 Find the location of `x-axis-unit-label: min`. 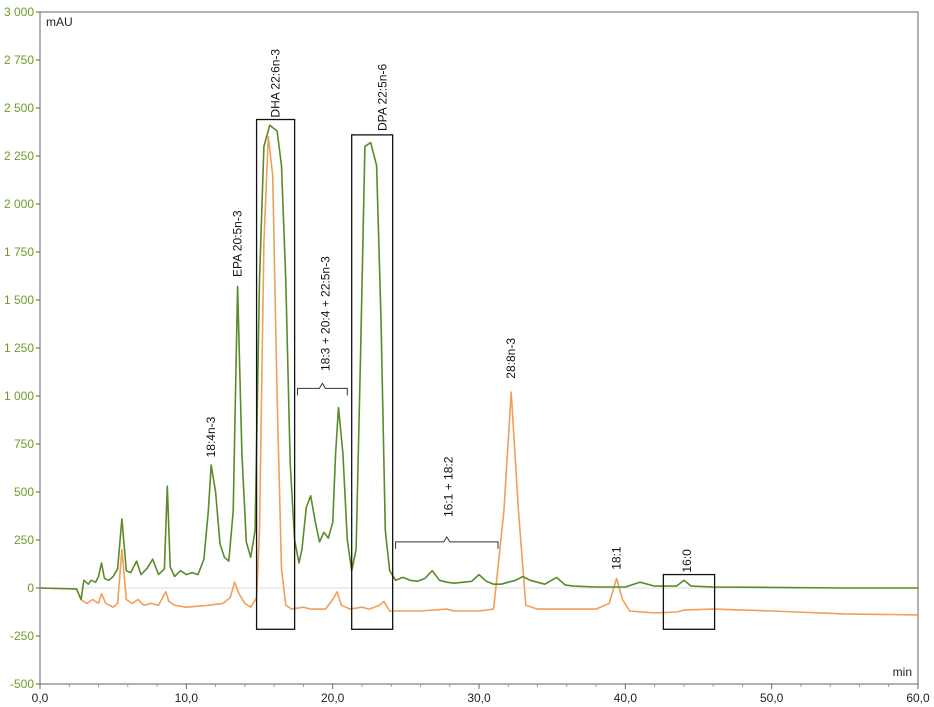

x-axis-unit-label: min is located at coordinates (902, 672).